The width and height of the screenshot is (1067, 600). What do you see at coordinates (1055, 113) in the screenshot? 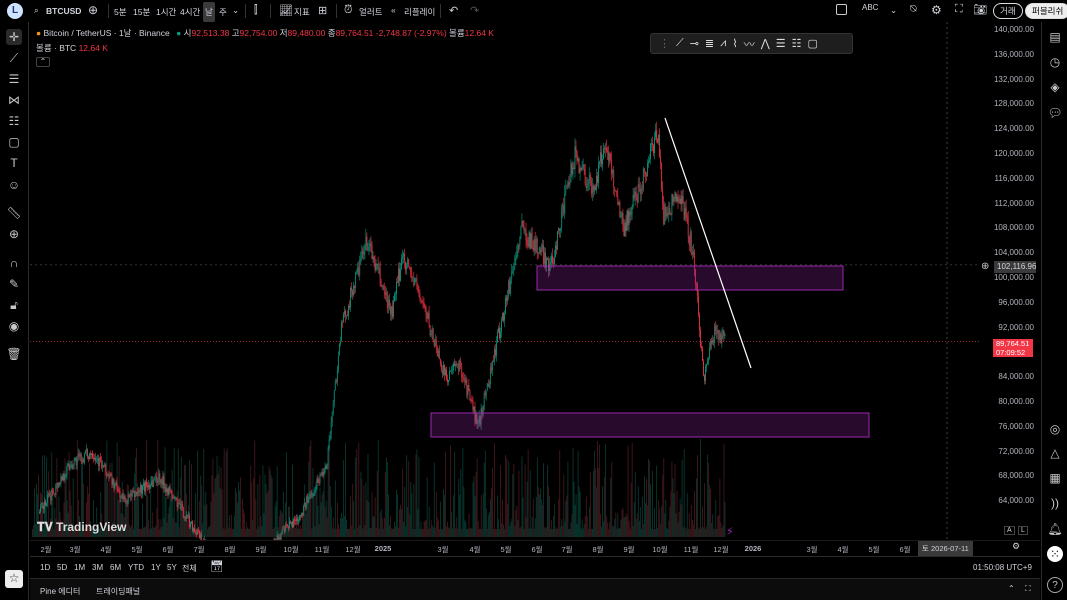
I see `chat-icon: 💬︎` at bounding box center [1055, 113].